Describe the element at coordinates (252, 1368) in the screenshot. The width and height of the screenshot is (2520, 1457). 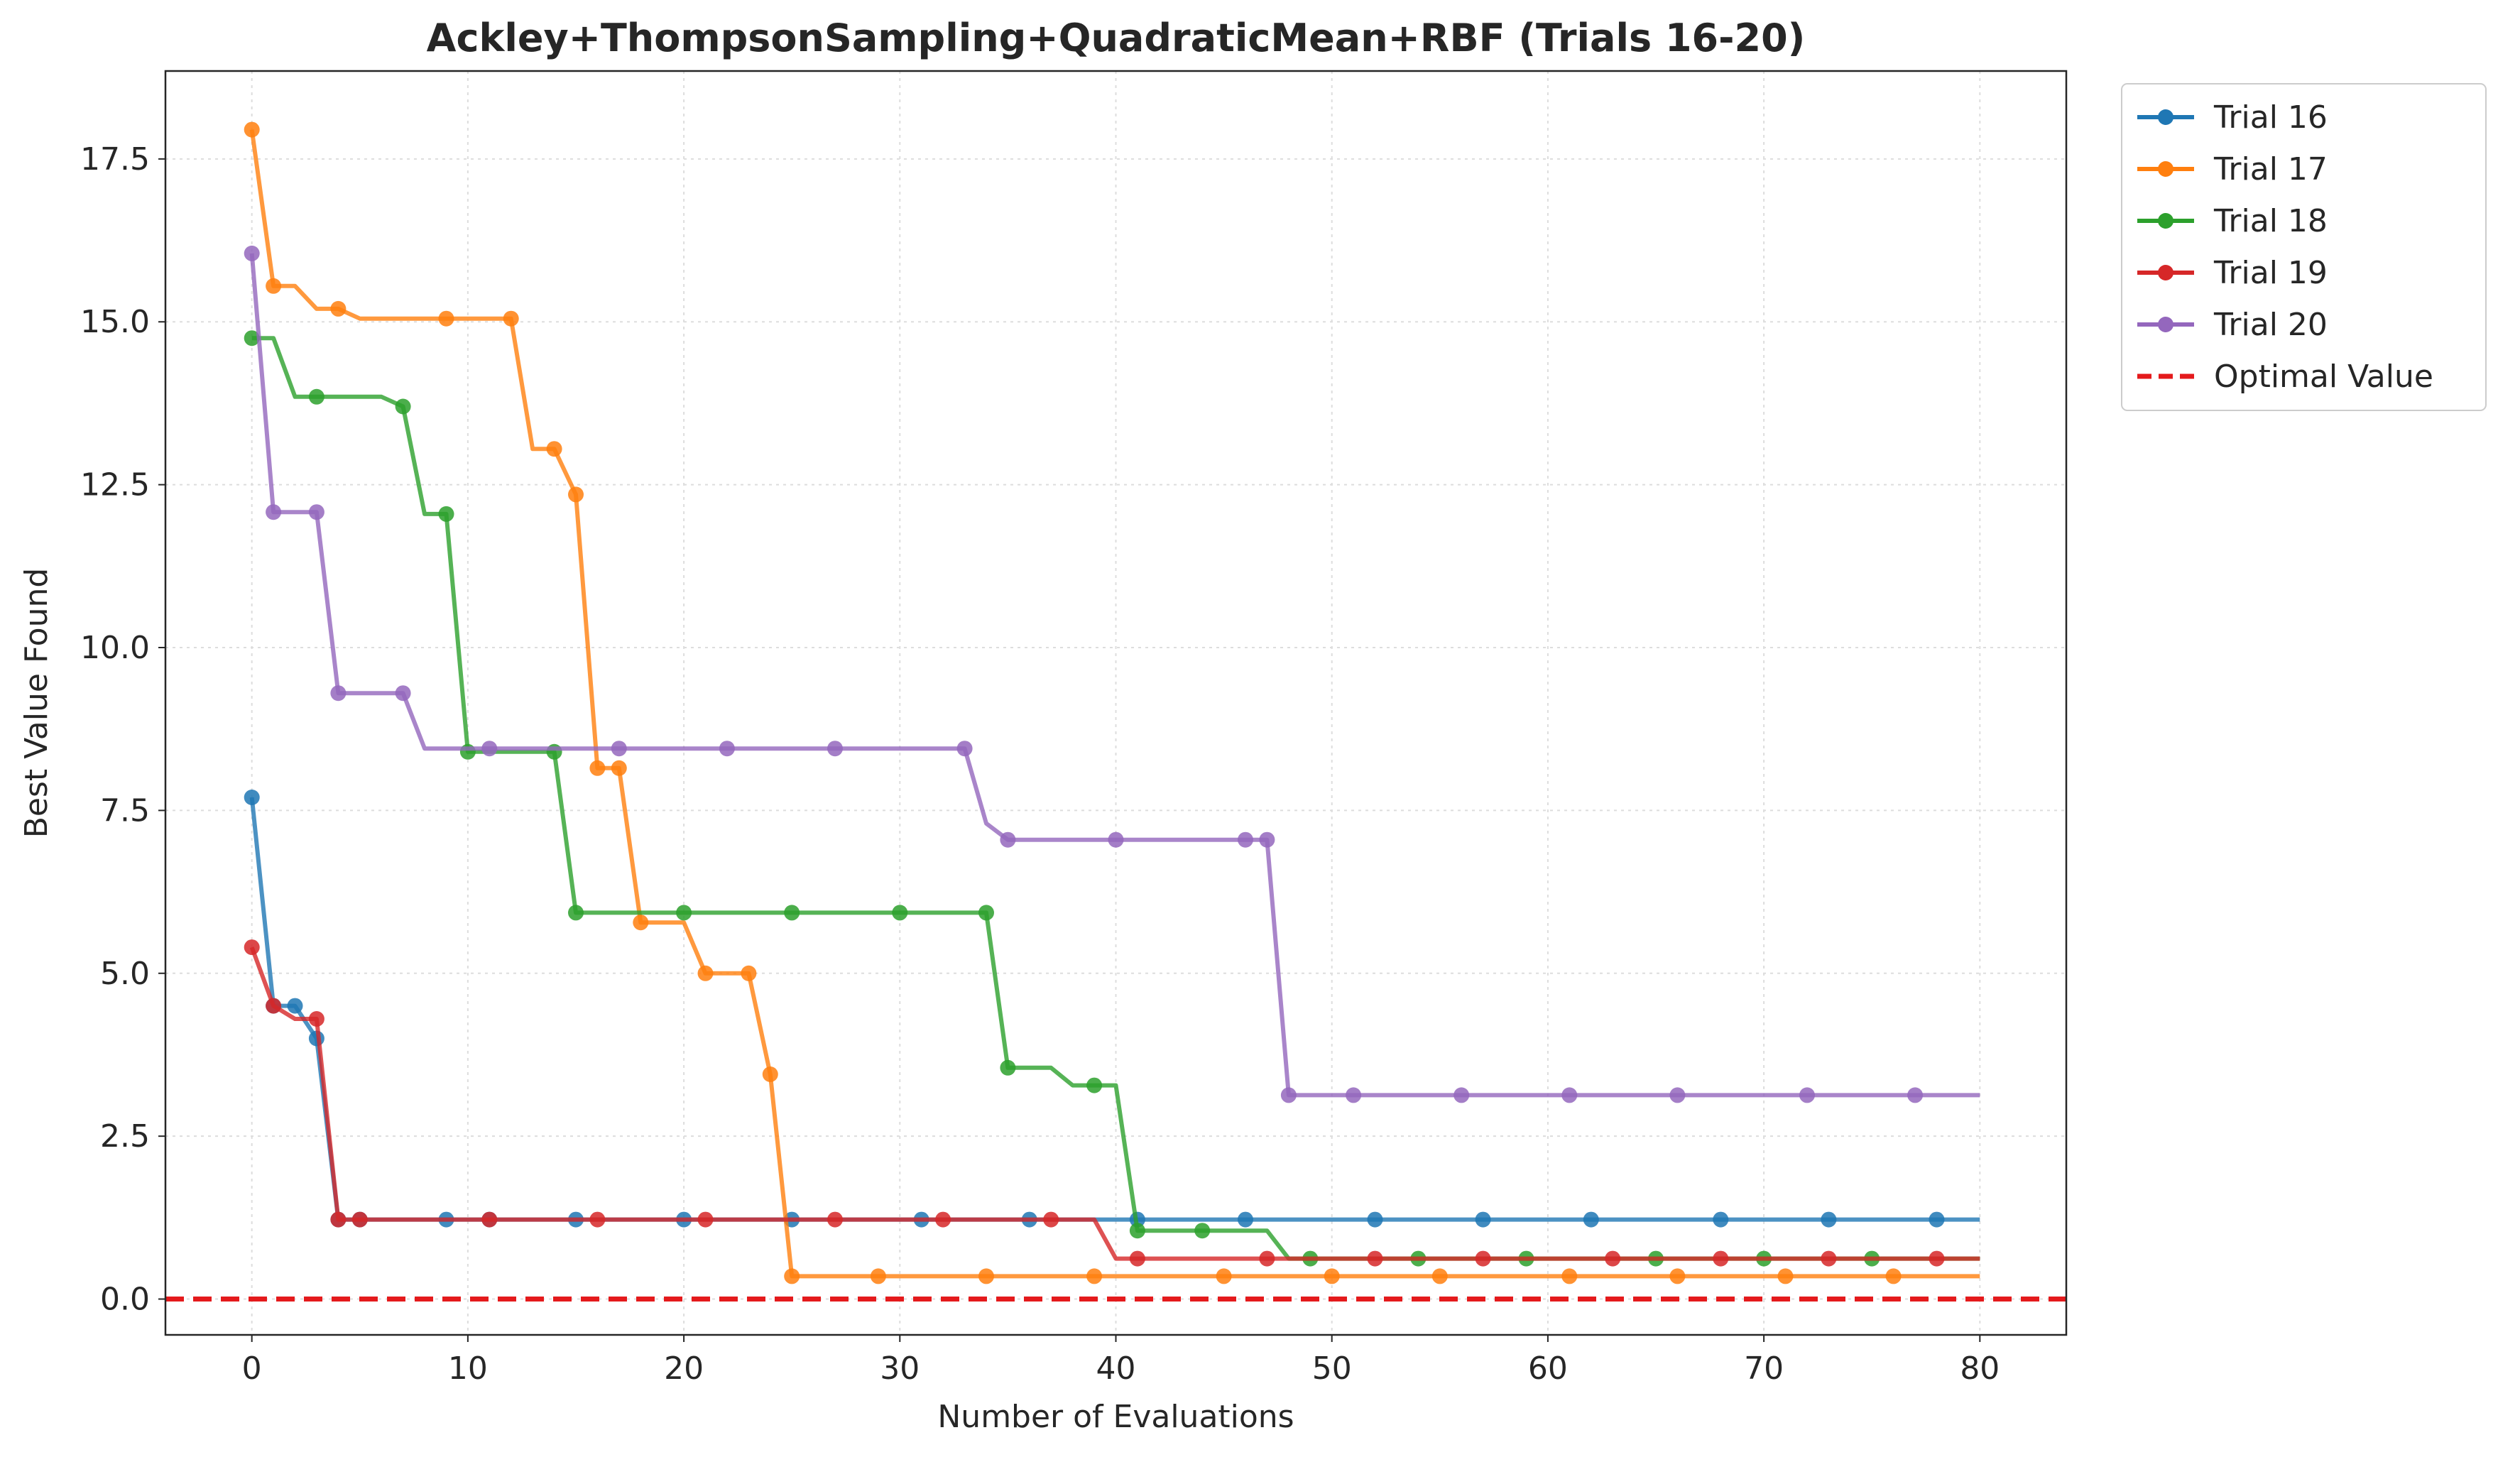
I see `x-tick-label: 0` at that location.